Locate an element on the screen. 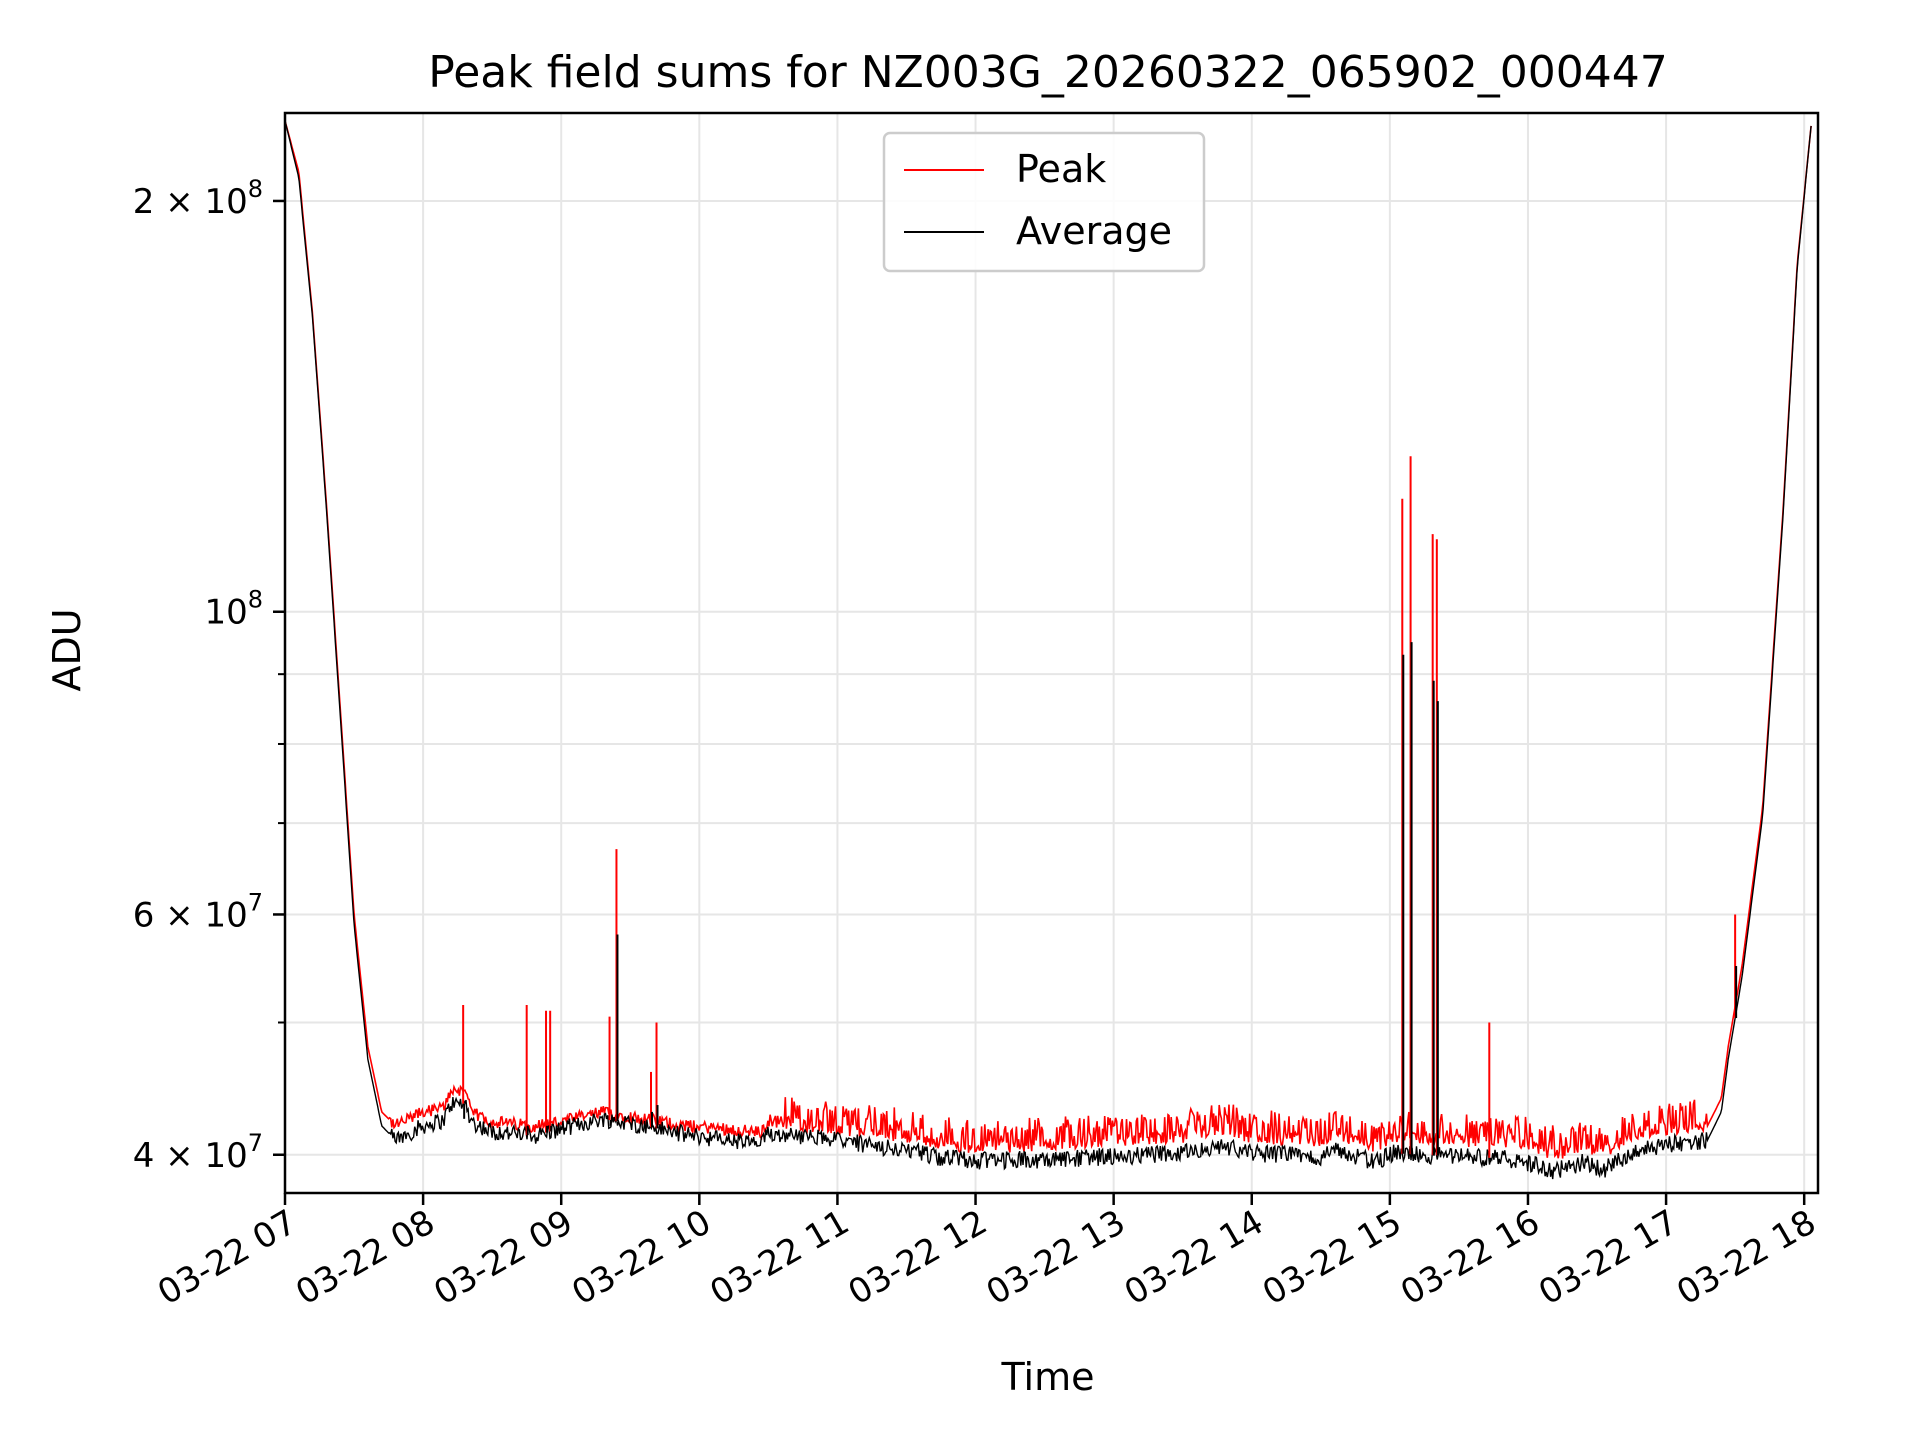 The width and height of the screenshot is (1920, 1440). legend-peak-label: Peak is located at coordinates (1061, 169).